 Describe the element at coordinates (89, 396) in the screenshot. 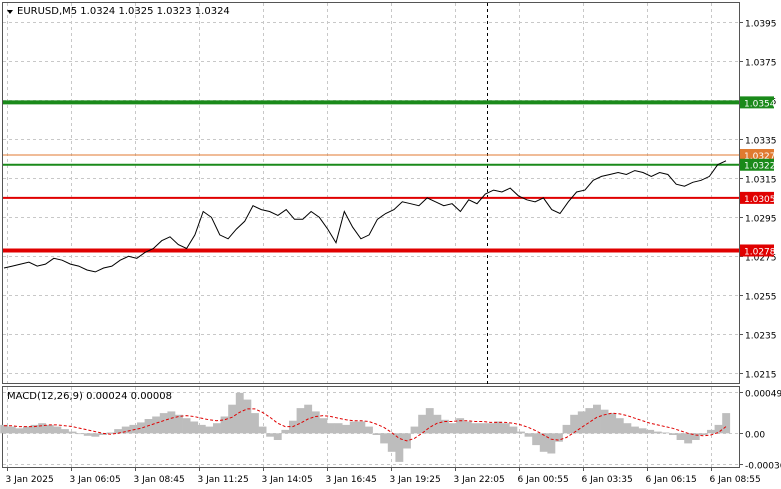

I see `macd-header: MACD(12,26,9) 0.00024 0.00008` at that location.